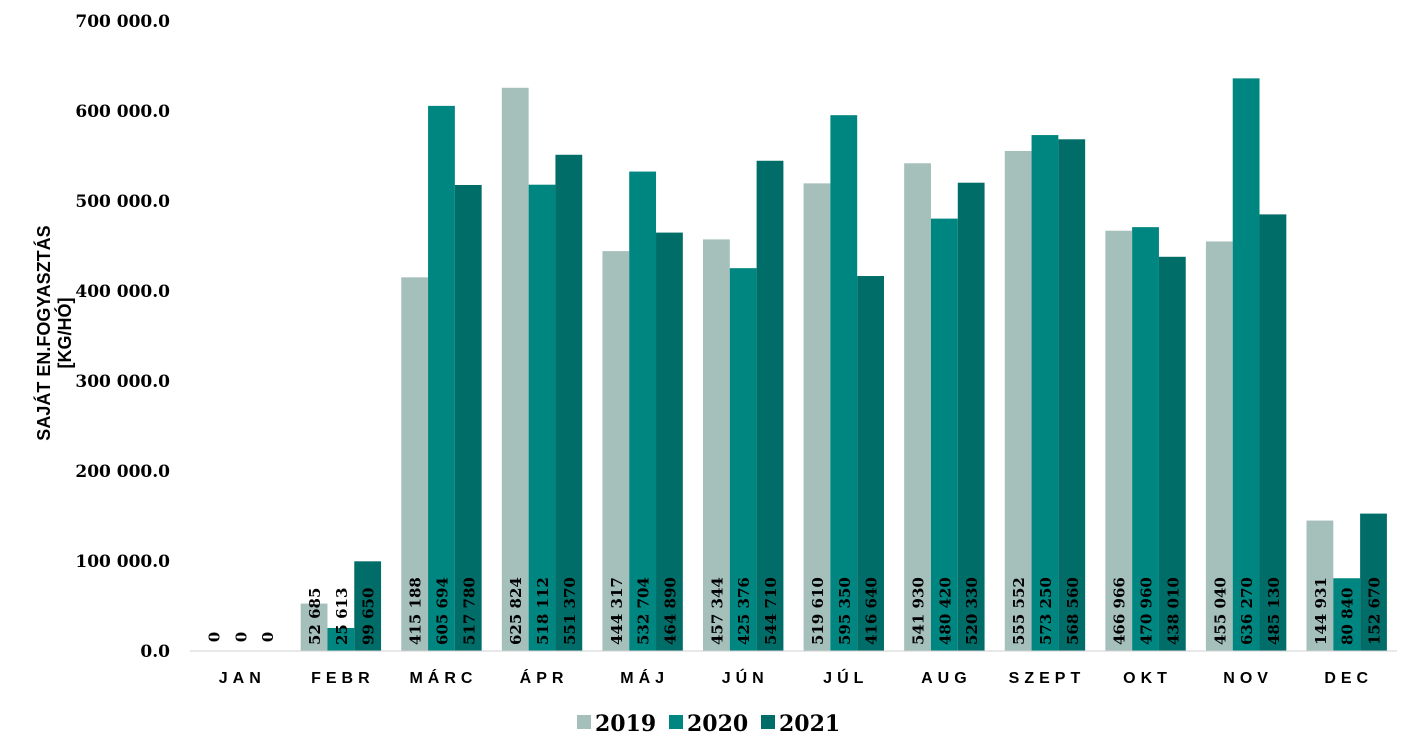 The image size is (1407, 740). I want to click on data-label: 605 694, so click(442, 611).